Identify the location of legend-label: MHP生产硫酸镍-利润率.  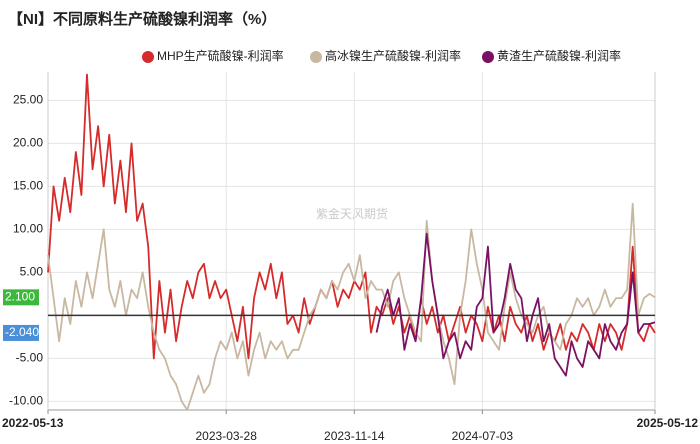
(220, 55).